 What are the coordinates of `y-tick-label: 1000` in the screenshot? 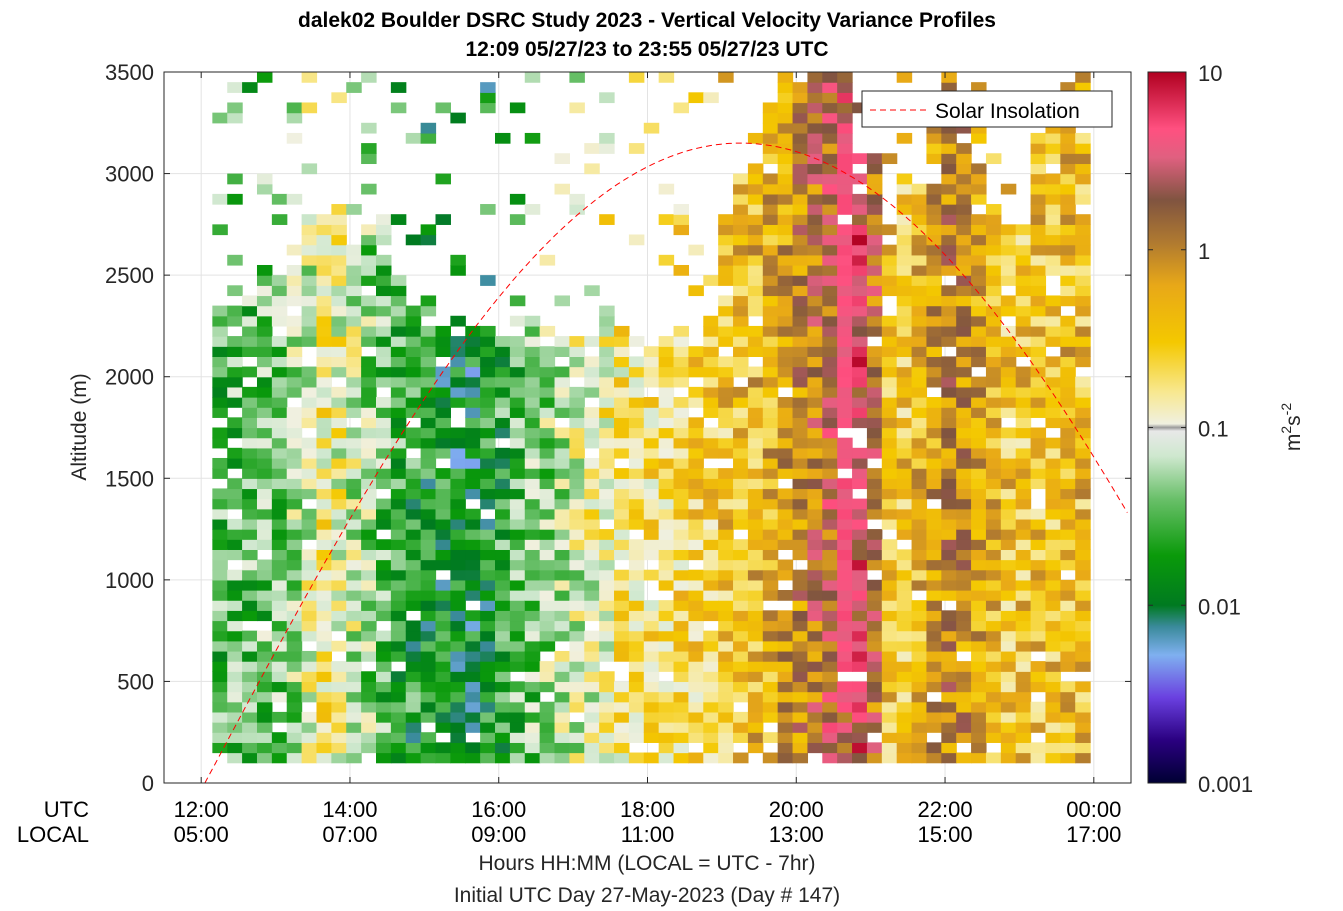 It's located at (129, 580).